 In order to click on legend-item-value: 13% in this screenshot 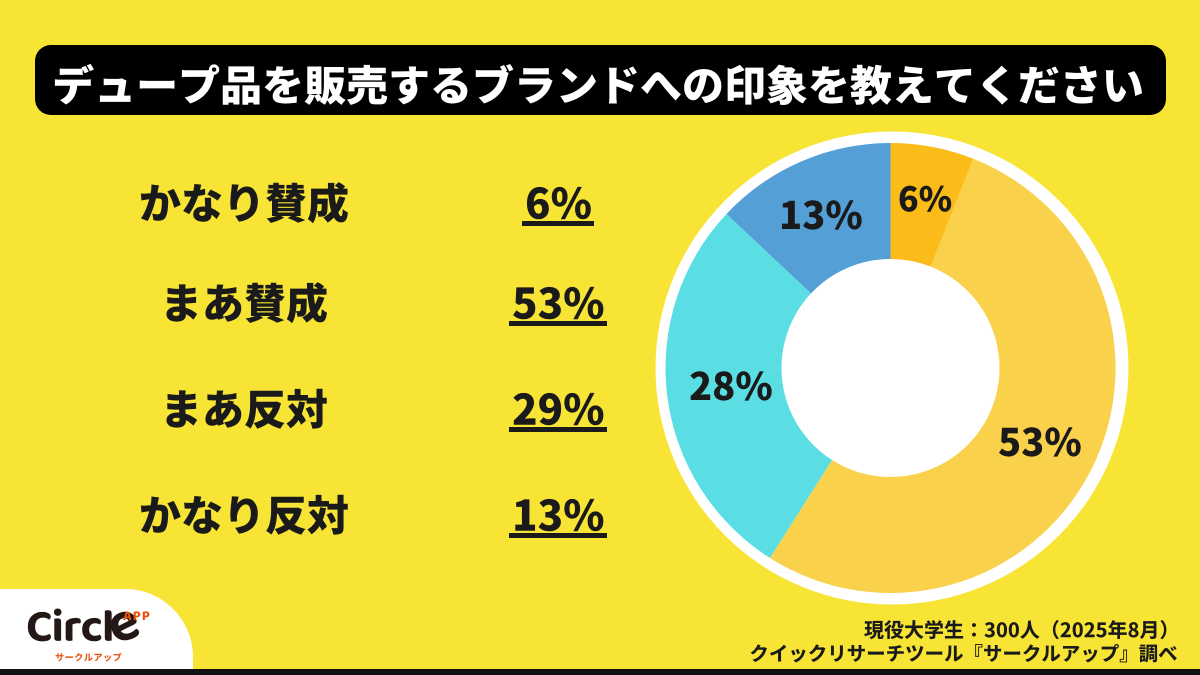, I will do `click(558, 512)`.